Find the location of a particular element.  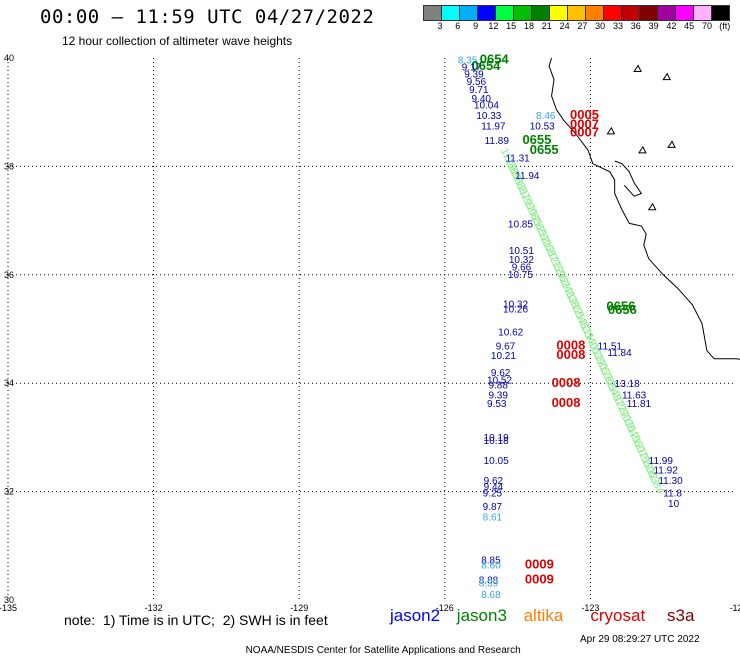

page-title: 00:00 – 11:59 UTC 04/27/2022 is located at coordinates (207, 17).